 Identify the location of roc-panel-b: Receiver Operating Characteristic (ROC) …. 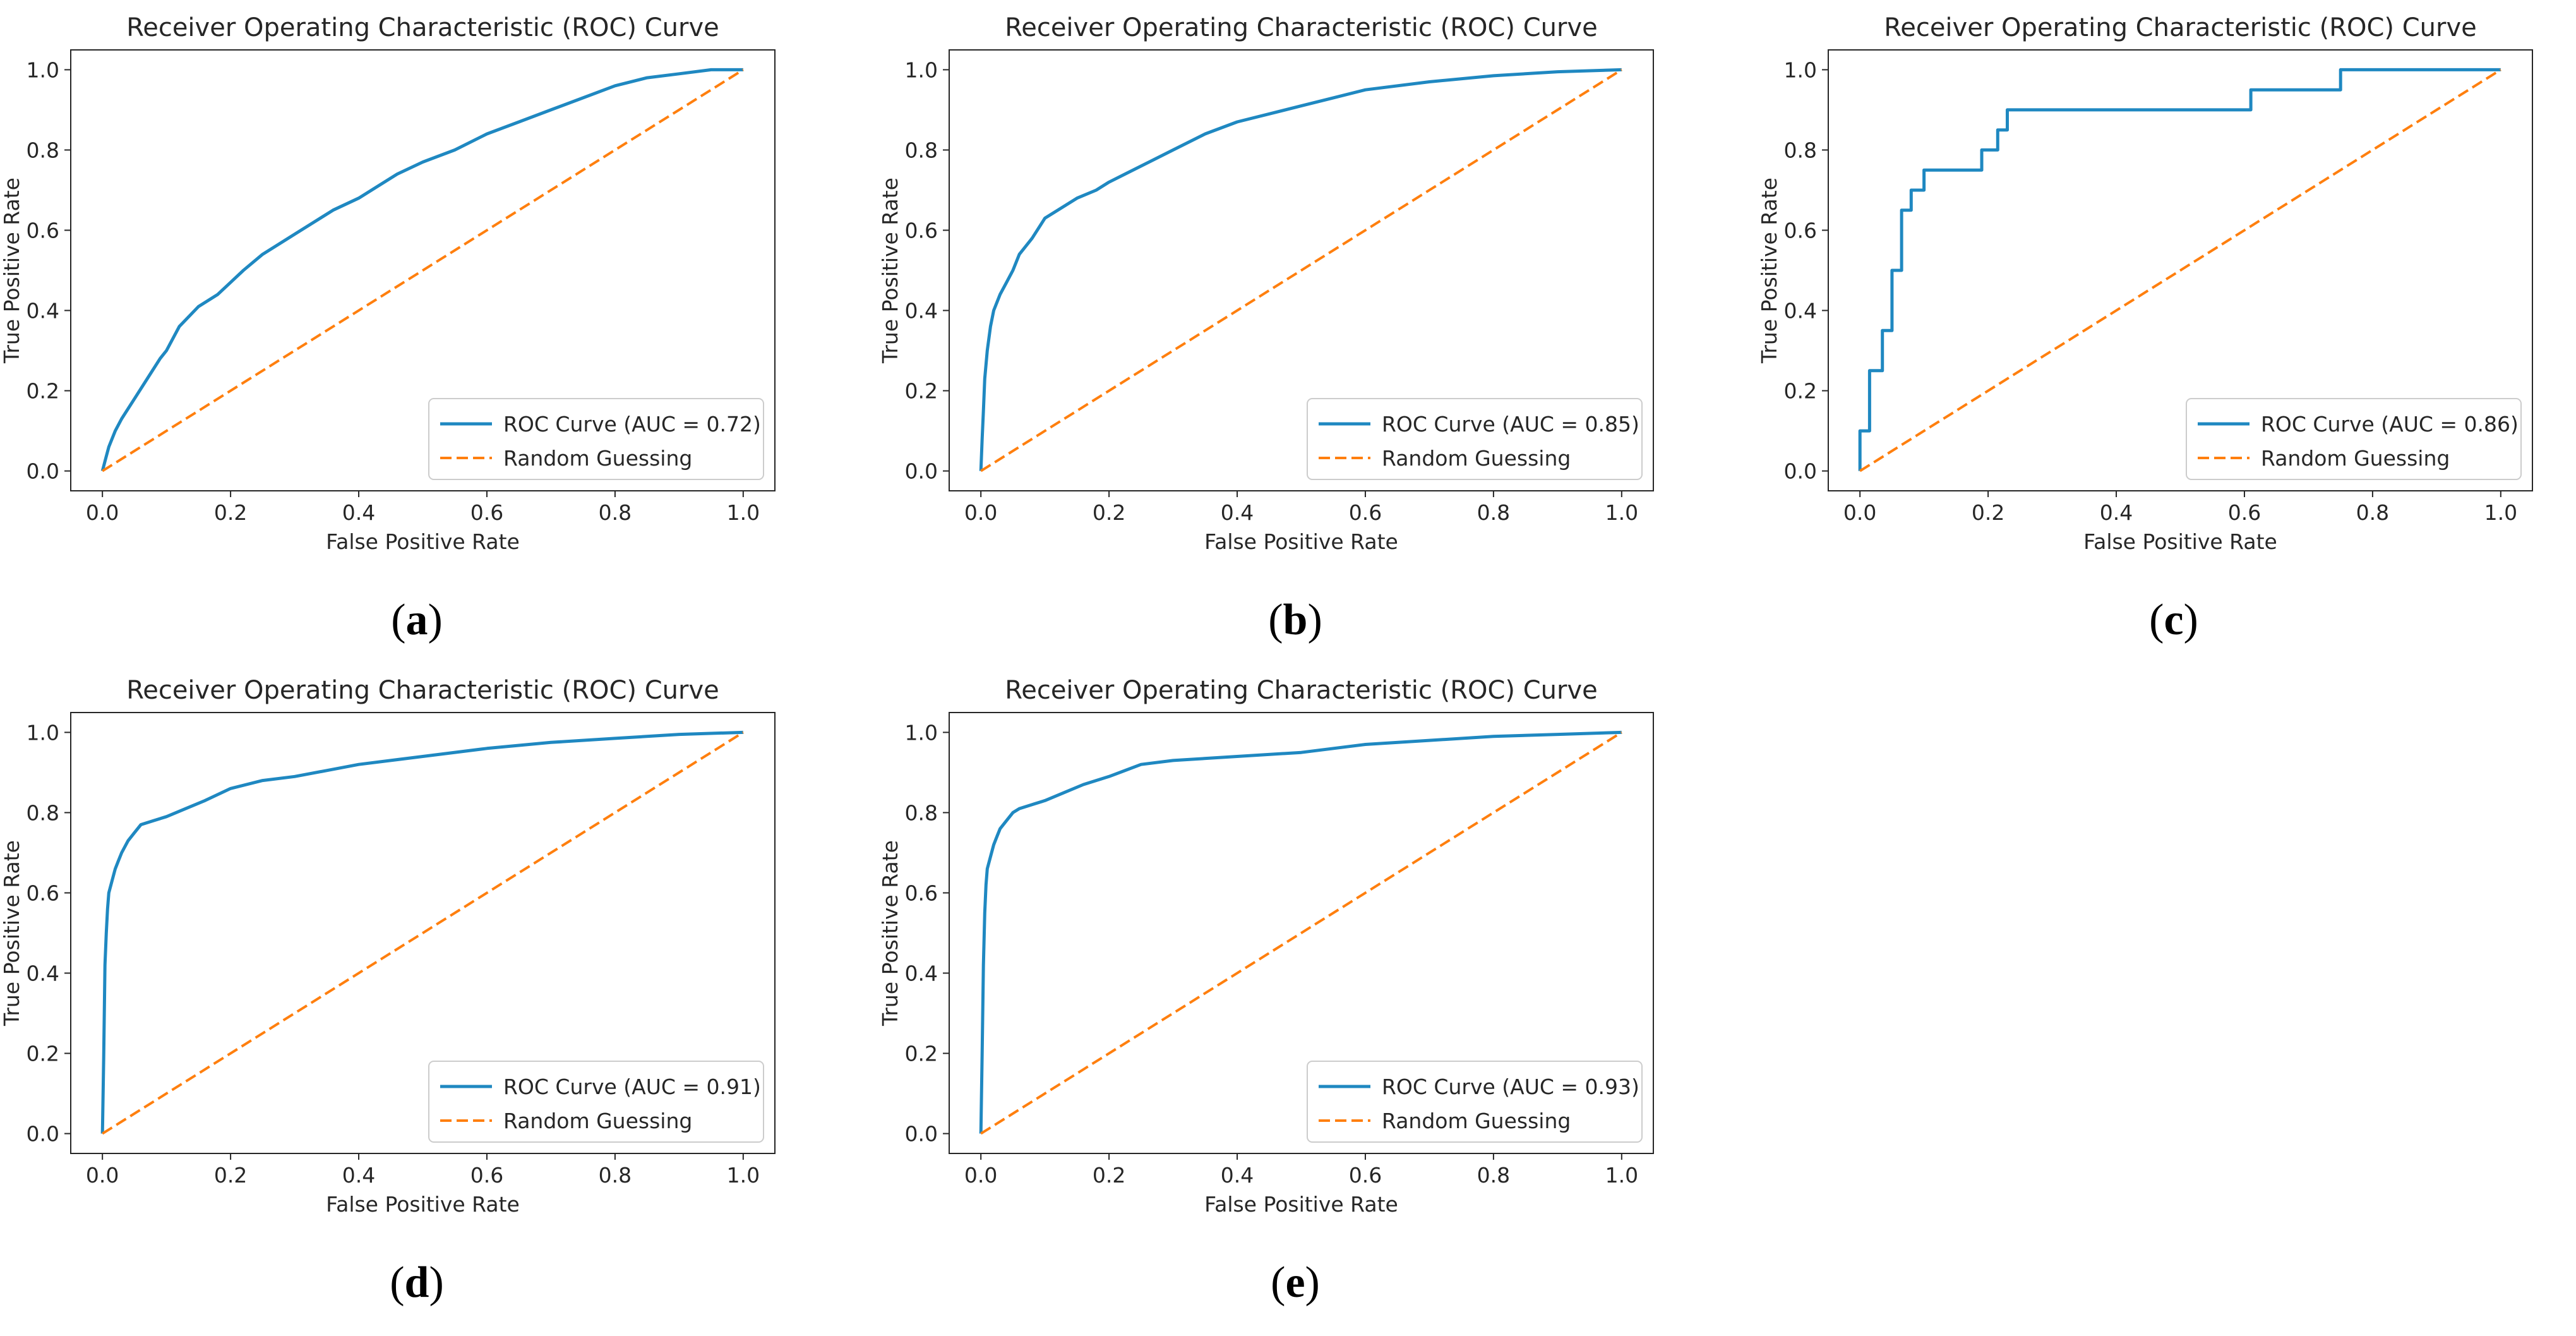
(1266, 328).